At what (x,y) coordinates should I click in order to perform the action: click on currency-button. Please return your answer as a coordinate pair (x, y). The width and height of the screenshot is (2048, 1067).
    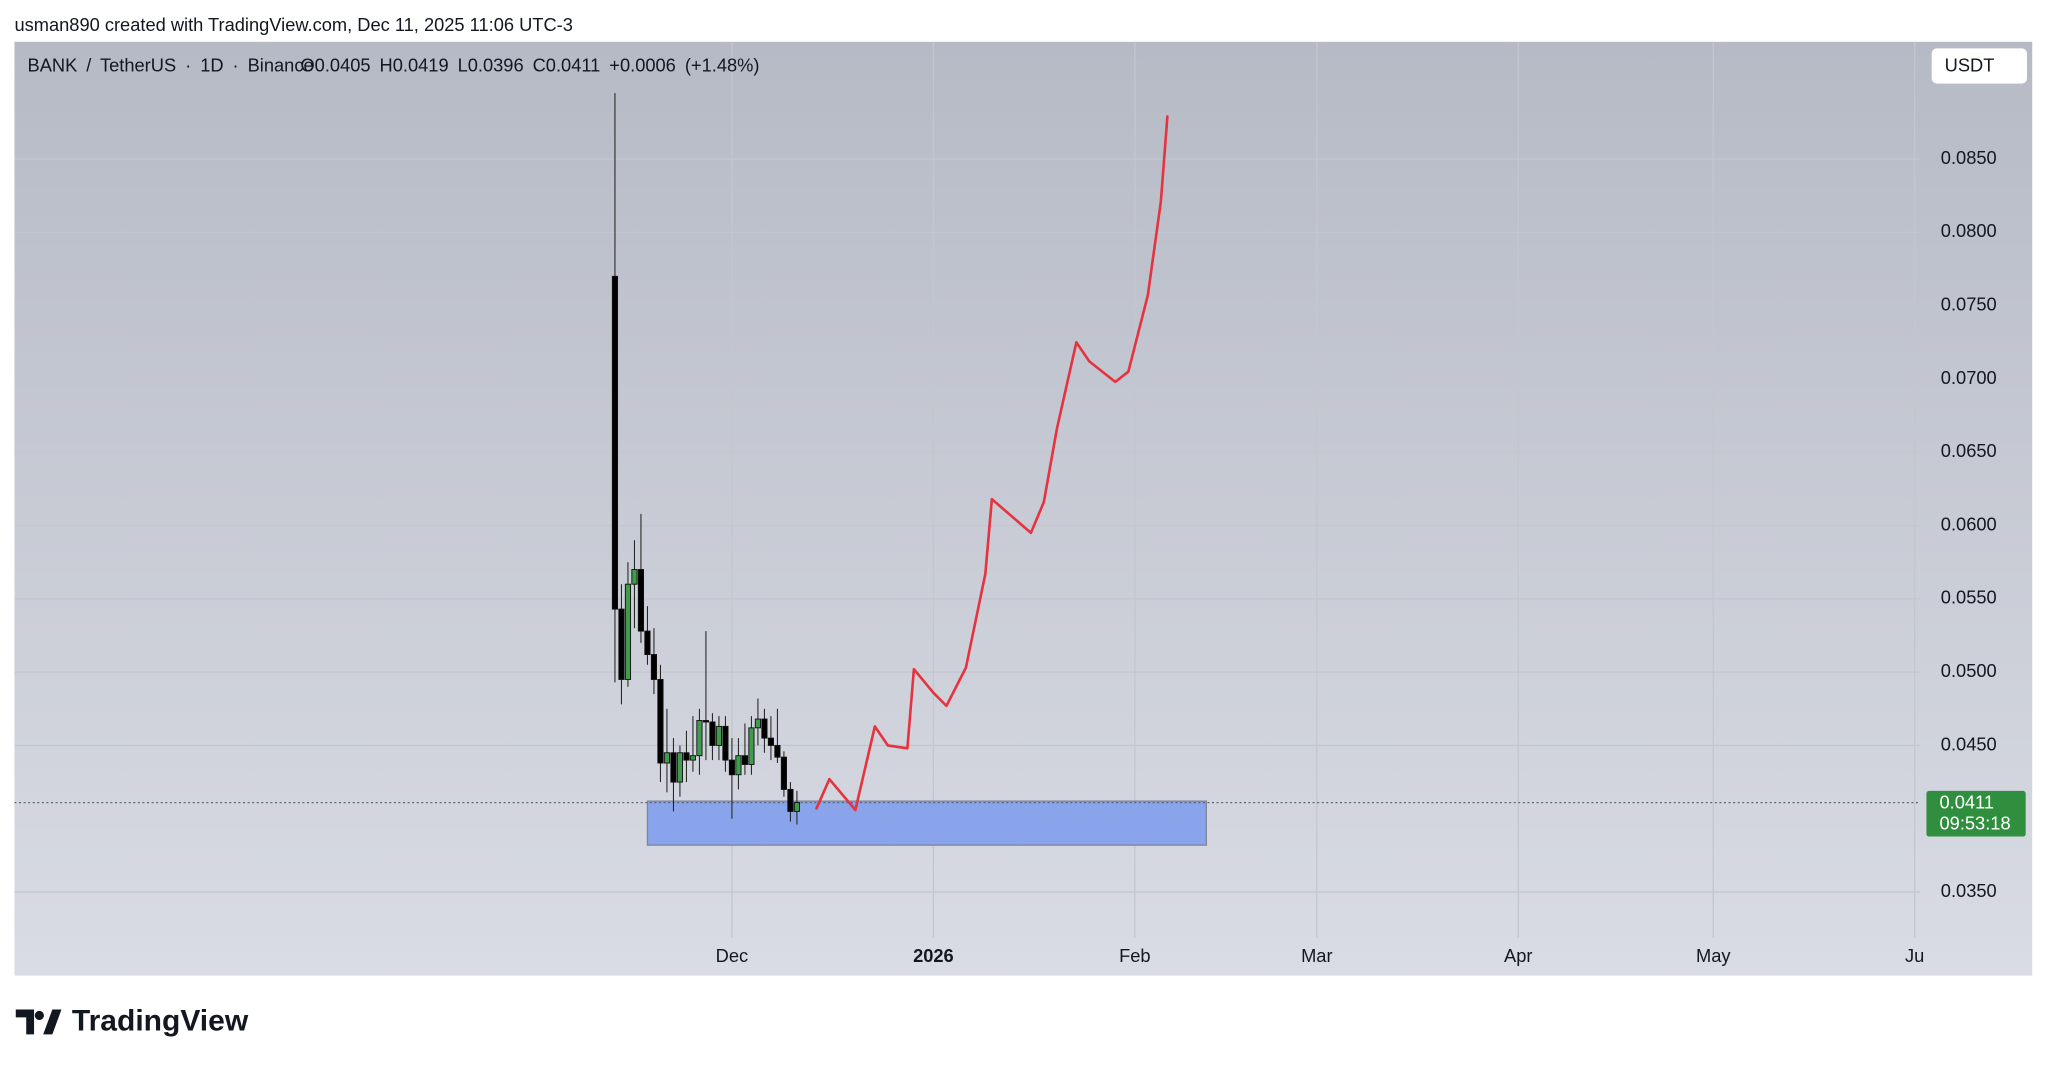
    Looking at the image, I should click on (1979, 66).